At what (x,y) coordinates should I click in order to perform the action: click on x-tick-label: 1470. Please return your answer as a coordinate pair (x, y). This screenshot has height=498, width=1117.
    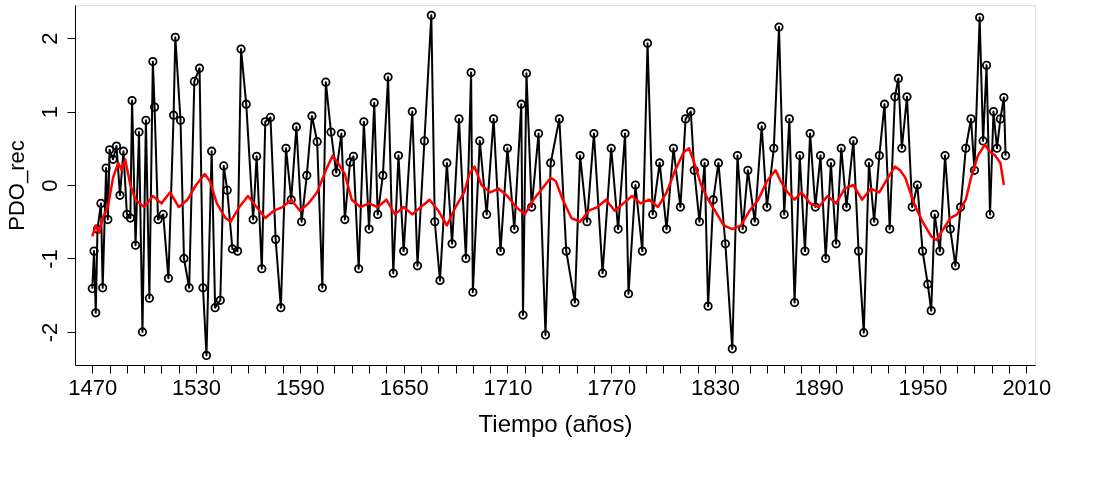
    Looking at the image, I should click on (93, 387).